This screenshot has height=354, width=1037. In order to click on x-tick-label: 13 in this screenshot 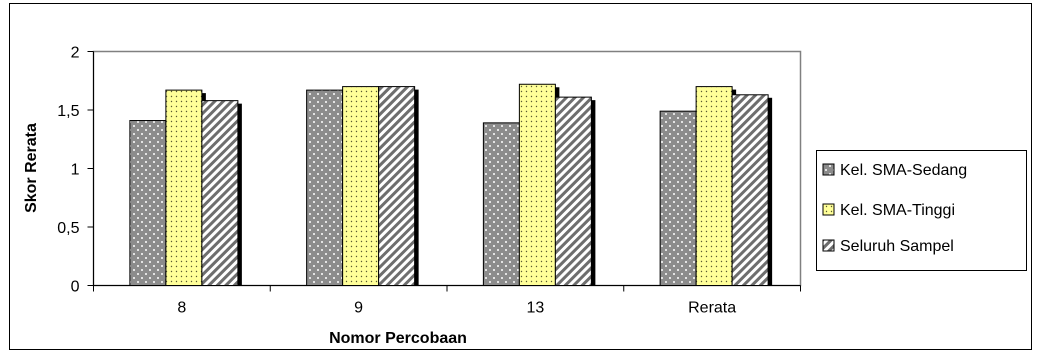, I will do `click(535, 308)`.